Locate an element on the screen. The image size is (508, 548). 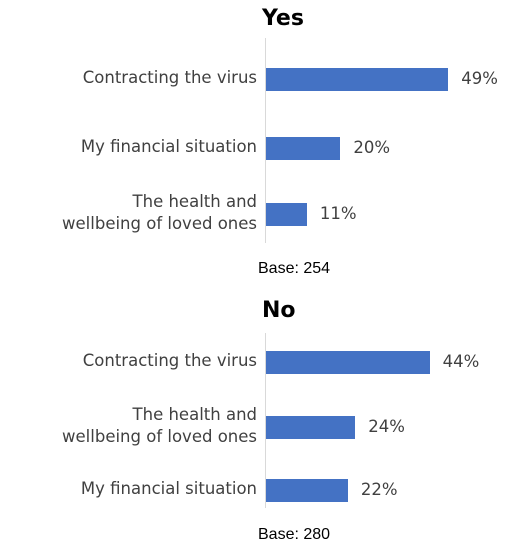
base-note: Base: 254 is located at coordinates (294, 268).